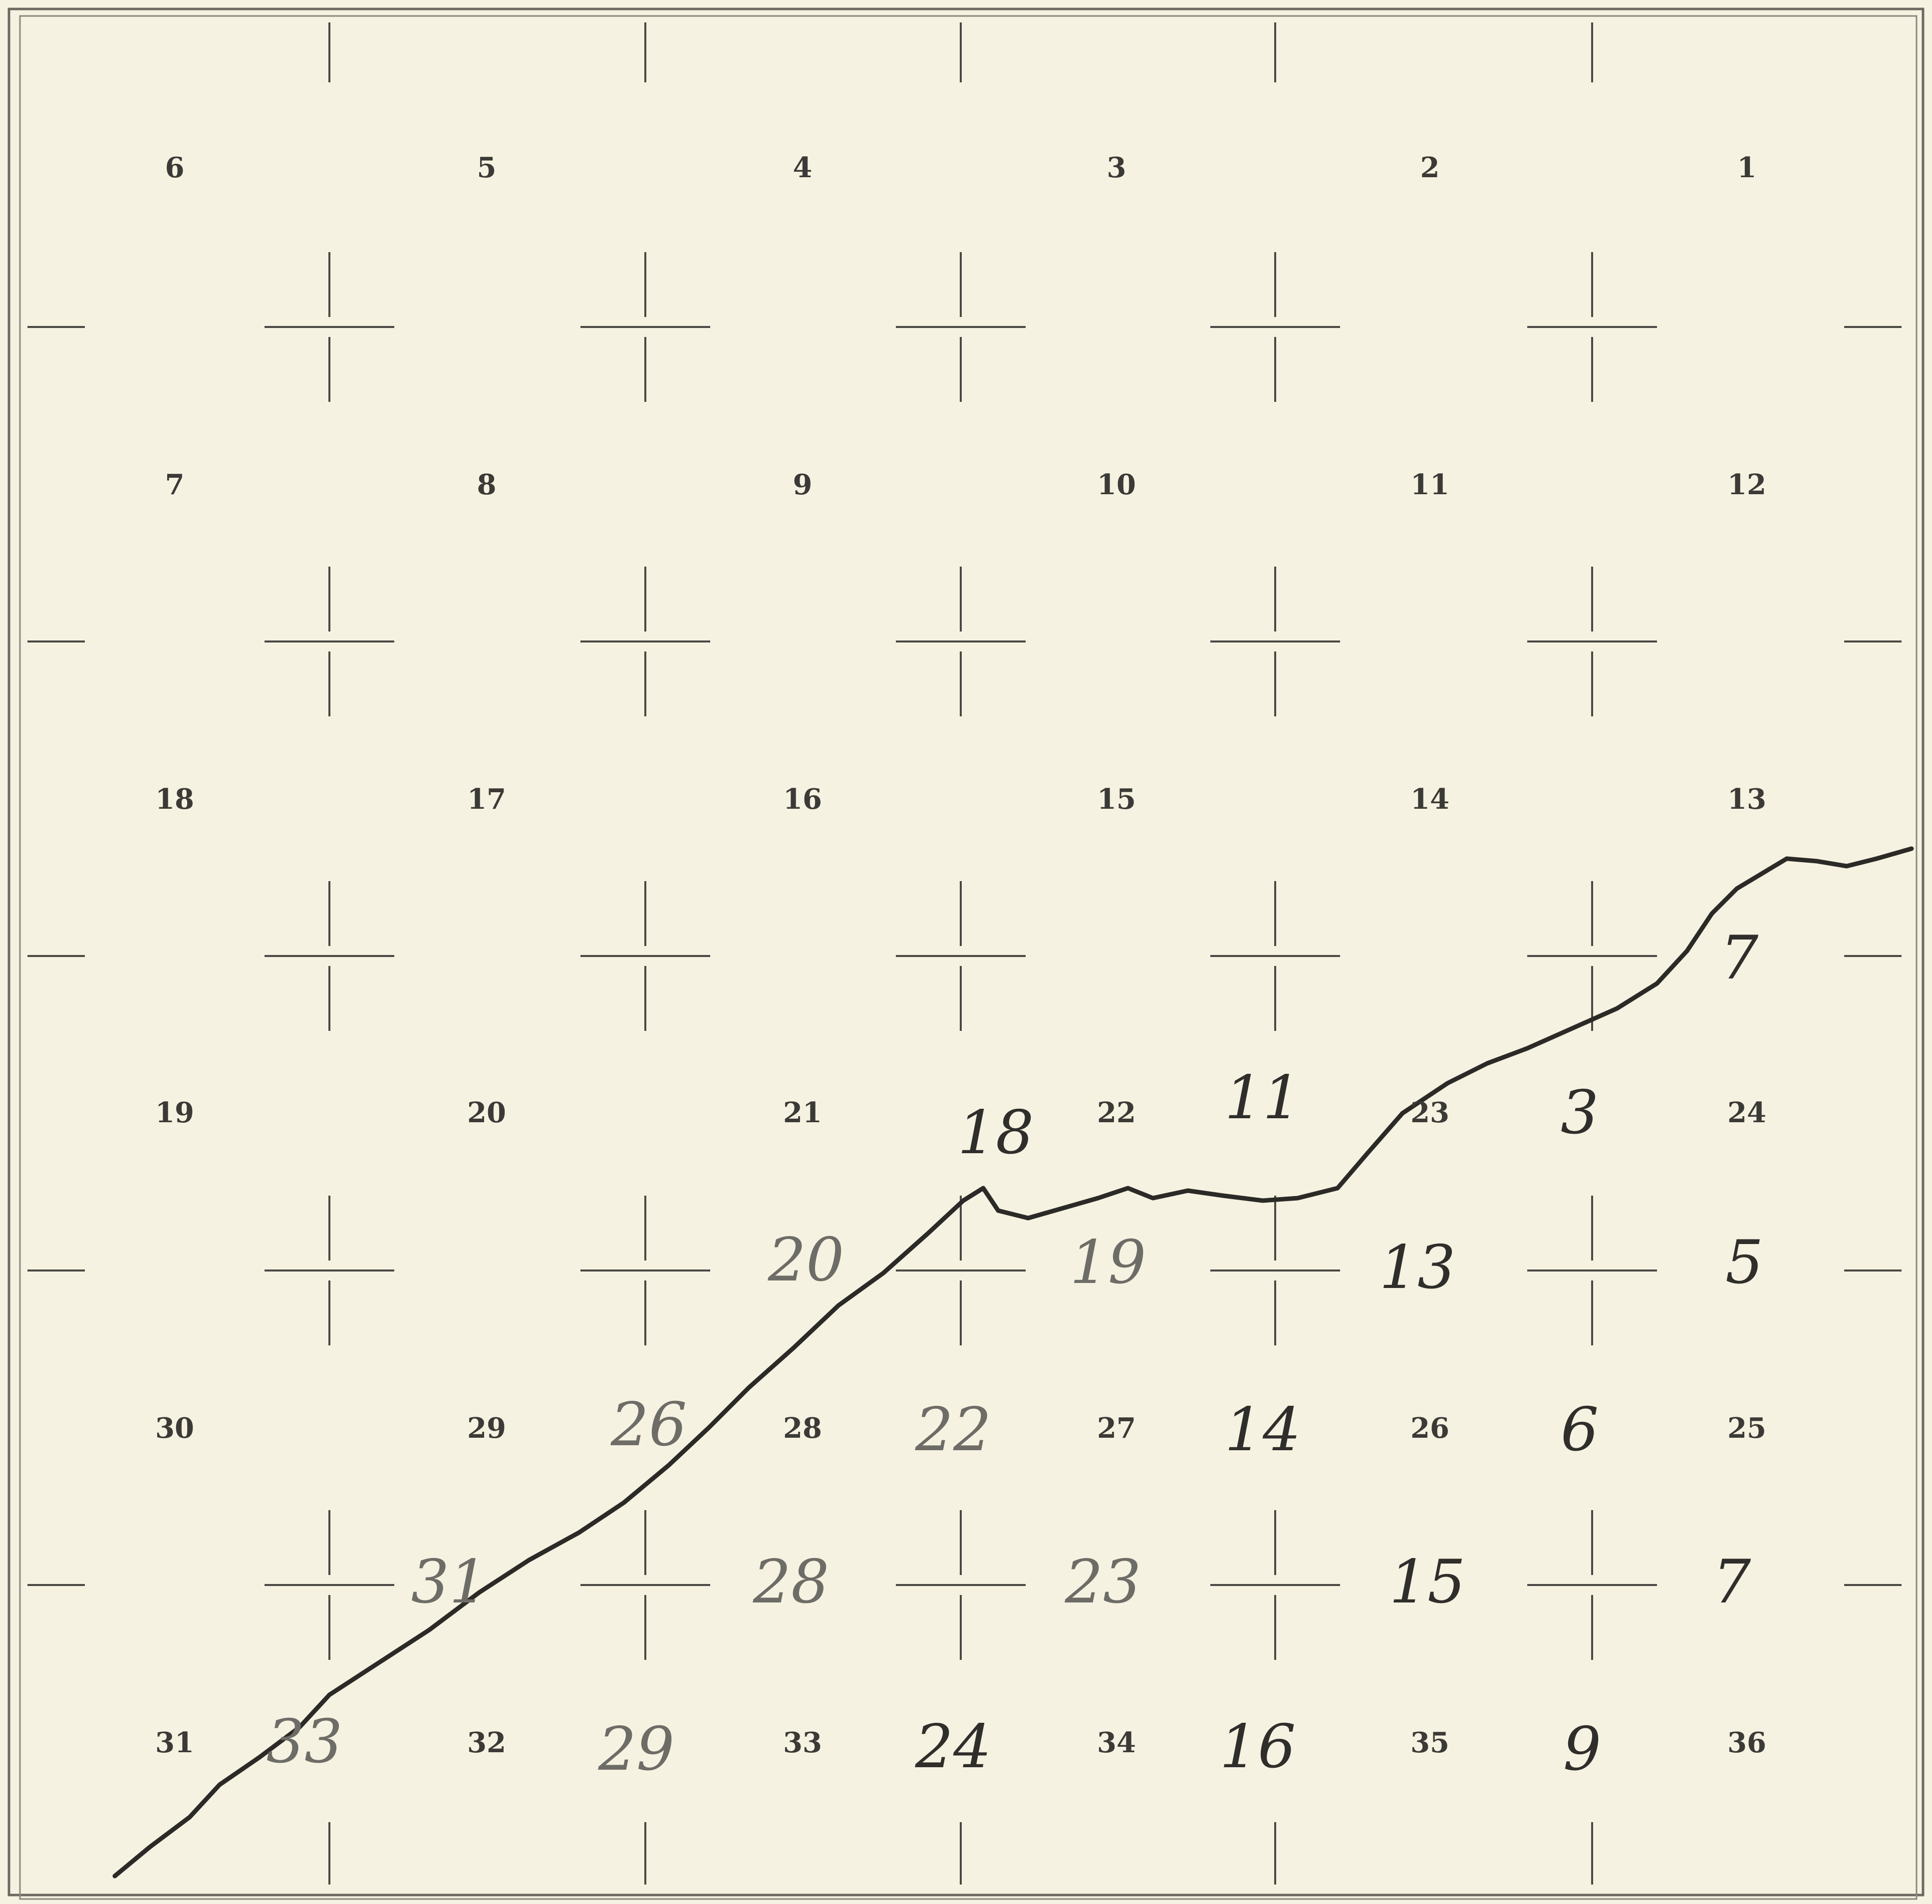  Describe the element at coordinates (174, 799) in the screenshot. I see `section-number: 18` at that location.